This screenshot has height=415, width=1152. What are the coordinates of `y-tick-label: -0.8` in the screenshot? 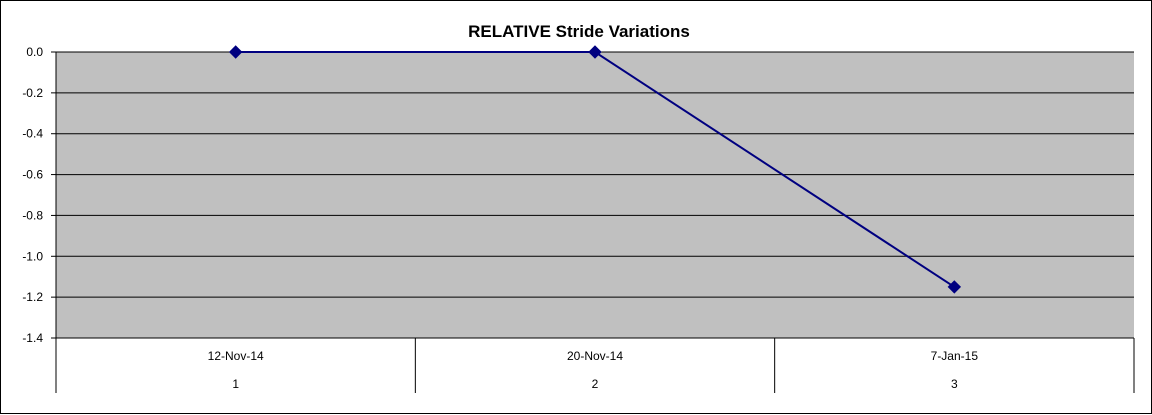 It's located at (32, 215).